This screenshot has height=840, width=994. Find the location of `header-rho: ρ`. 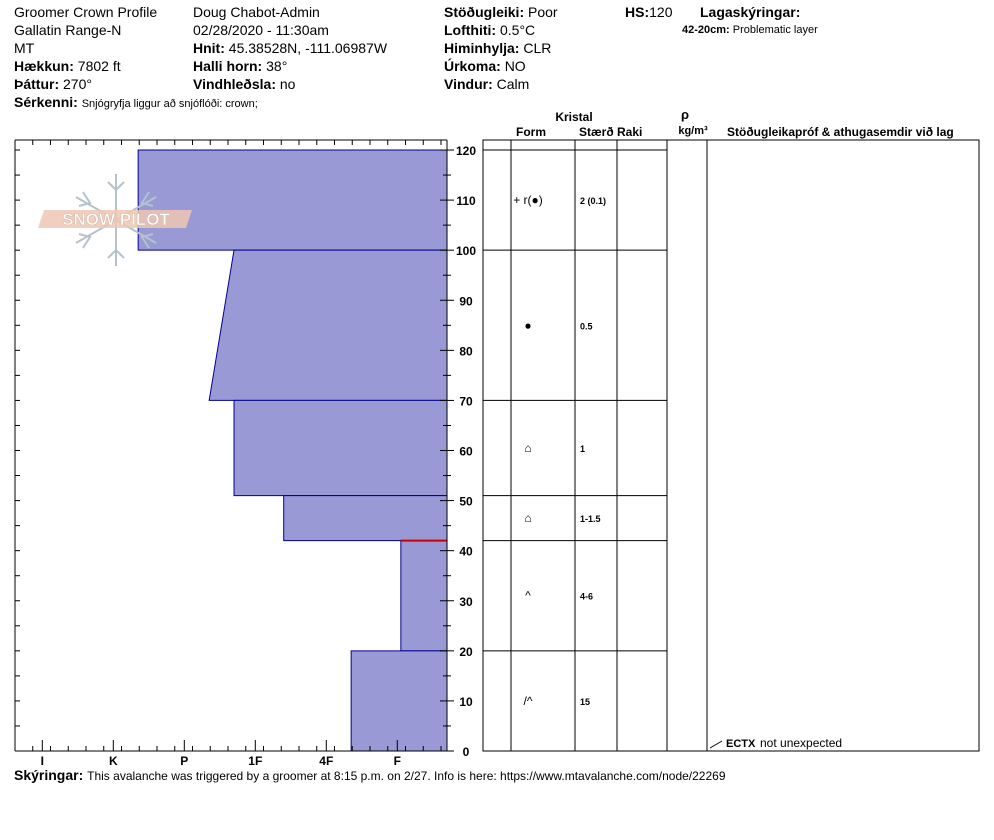

header-rho: ρ is located at coordinates (685, 114).